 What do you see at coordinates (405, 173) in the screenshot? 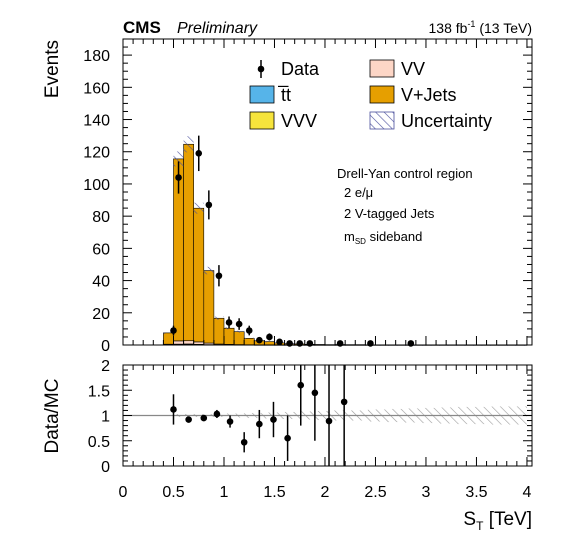
I see `region-line: Drell-Yan control region` at bounding box center [405, 173].